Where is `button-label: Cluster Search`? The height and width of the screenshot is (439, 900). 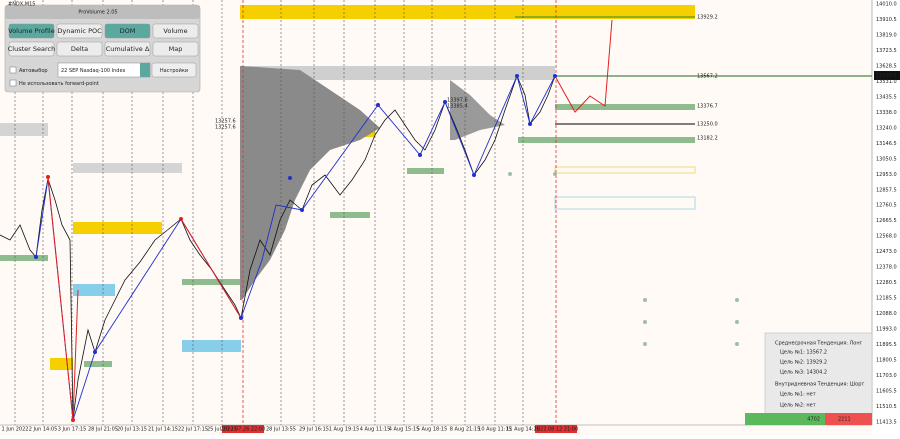
button-label: Cluster Search is located at coordinates (31, 49).